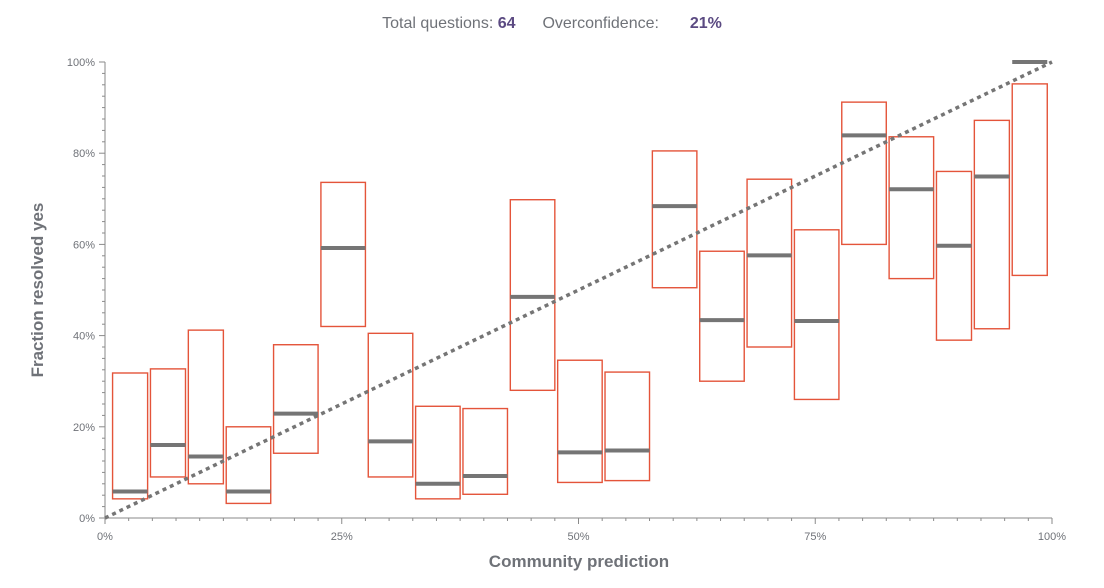 Image resolution: width=1104 pixels, height=588 pixels. I want to click on x-tick-label: 50%, so click(578, 537).